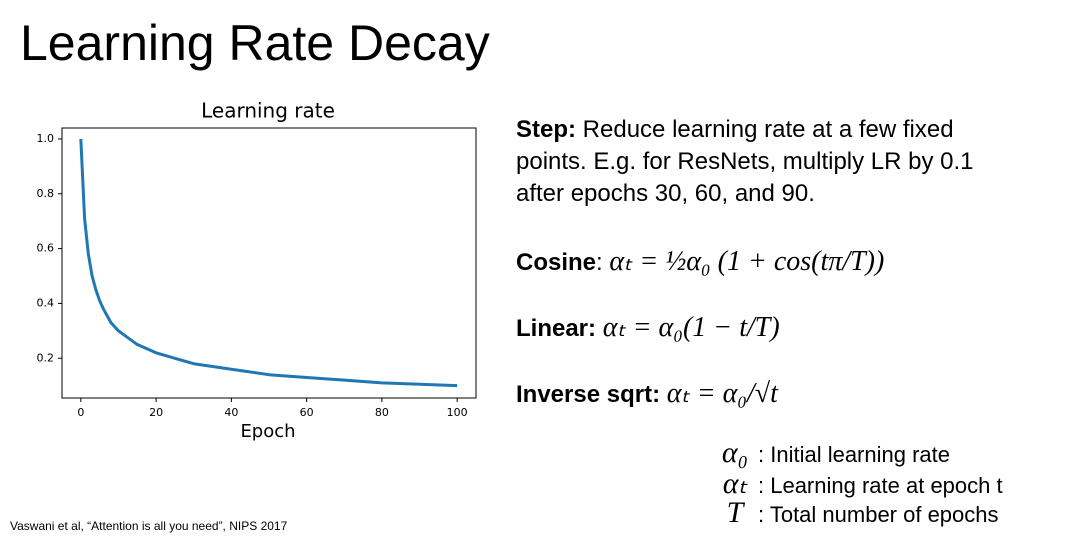 Image resolution: width=1092 pixels, height=546 pixels. Describe the element at coordinates (46, 302) in the screenshot. I see `y-tick-label: 0.4` at that location.